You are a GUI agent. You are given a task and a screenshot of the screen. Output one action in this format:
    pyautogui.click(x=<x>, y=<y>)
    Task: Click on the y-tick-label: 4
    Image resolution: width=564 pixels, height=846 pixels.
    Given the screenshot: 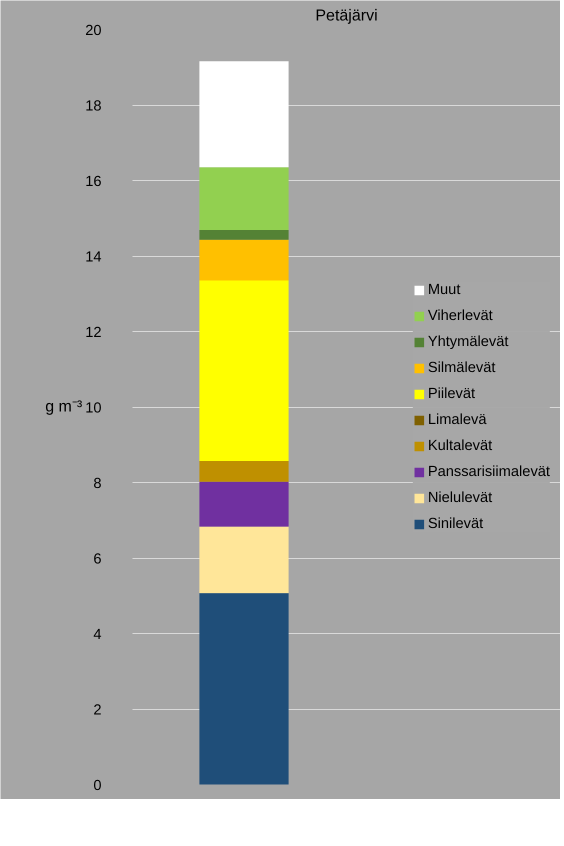 What is the action you would take?
    pyautogui.click(x=97, y=635)
    